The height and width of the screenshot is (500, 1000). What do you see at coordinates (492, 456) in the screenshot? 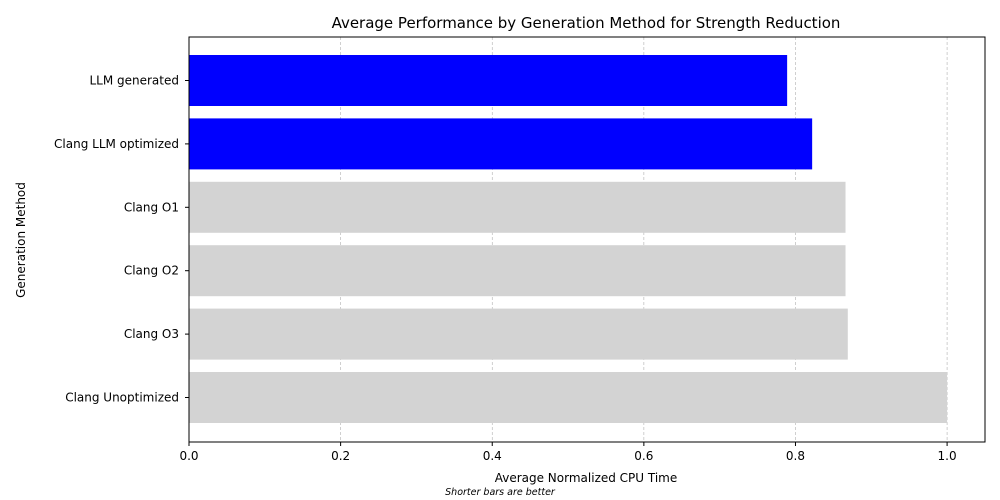
I see `x-tick-label: 0.4` at bounding box center [492, 456].